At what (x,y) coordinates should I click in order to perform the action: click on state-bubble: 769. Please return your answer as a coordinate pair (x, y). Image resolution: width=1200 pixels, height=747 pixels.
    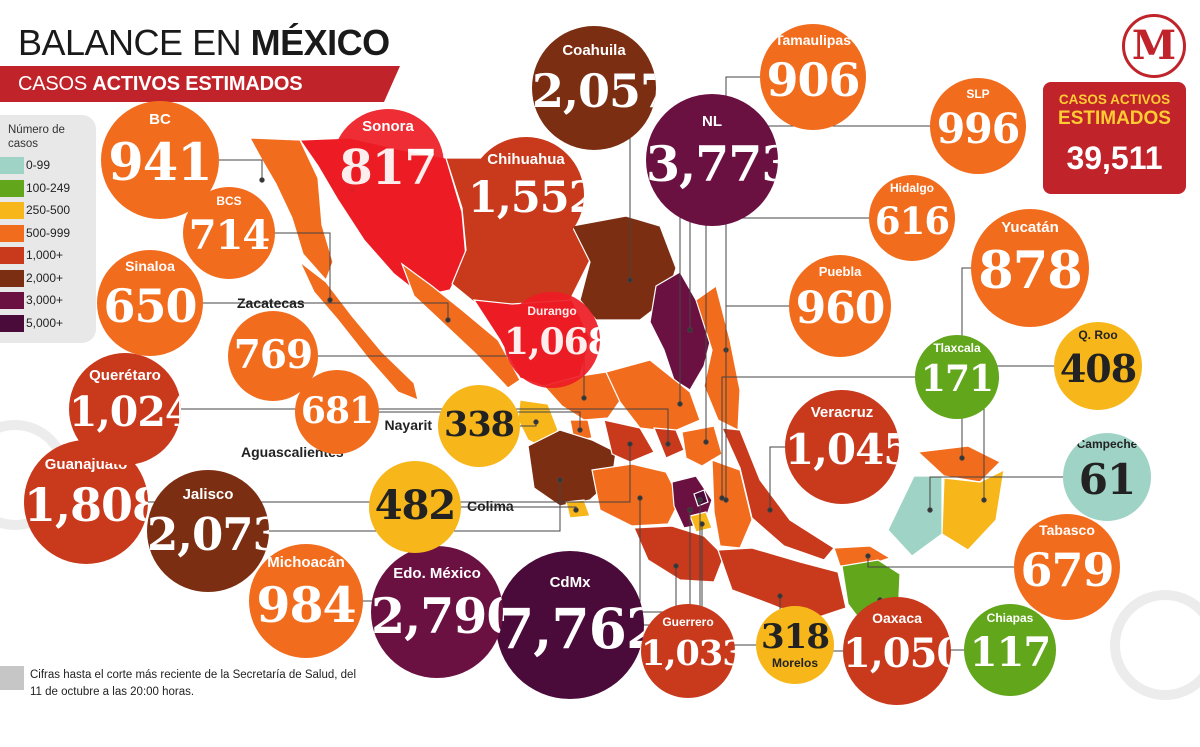
    Looking at the image, I should click on (273, 356).